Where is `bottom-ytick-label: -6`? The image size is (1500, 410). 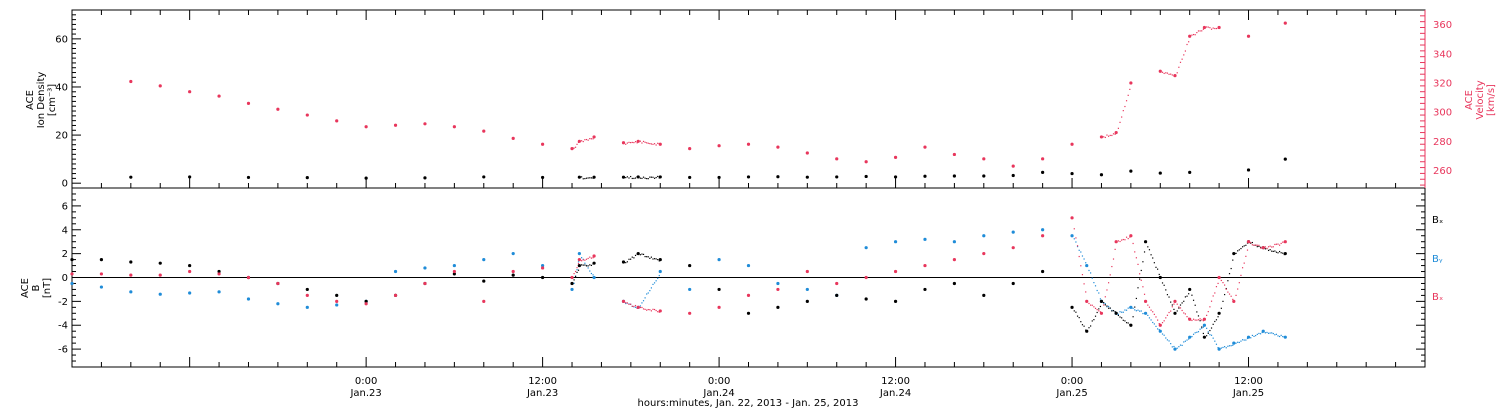 bottom-ytick-label: -6 is located at coordinates (63, 350).